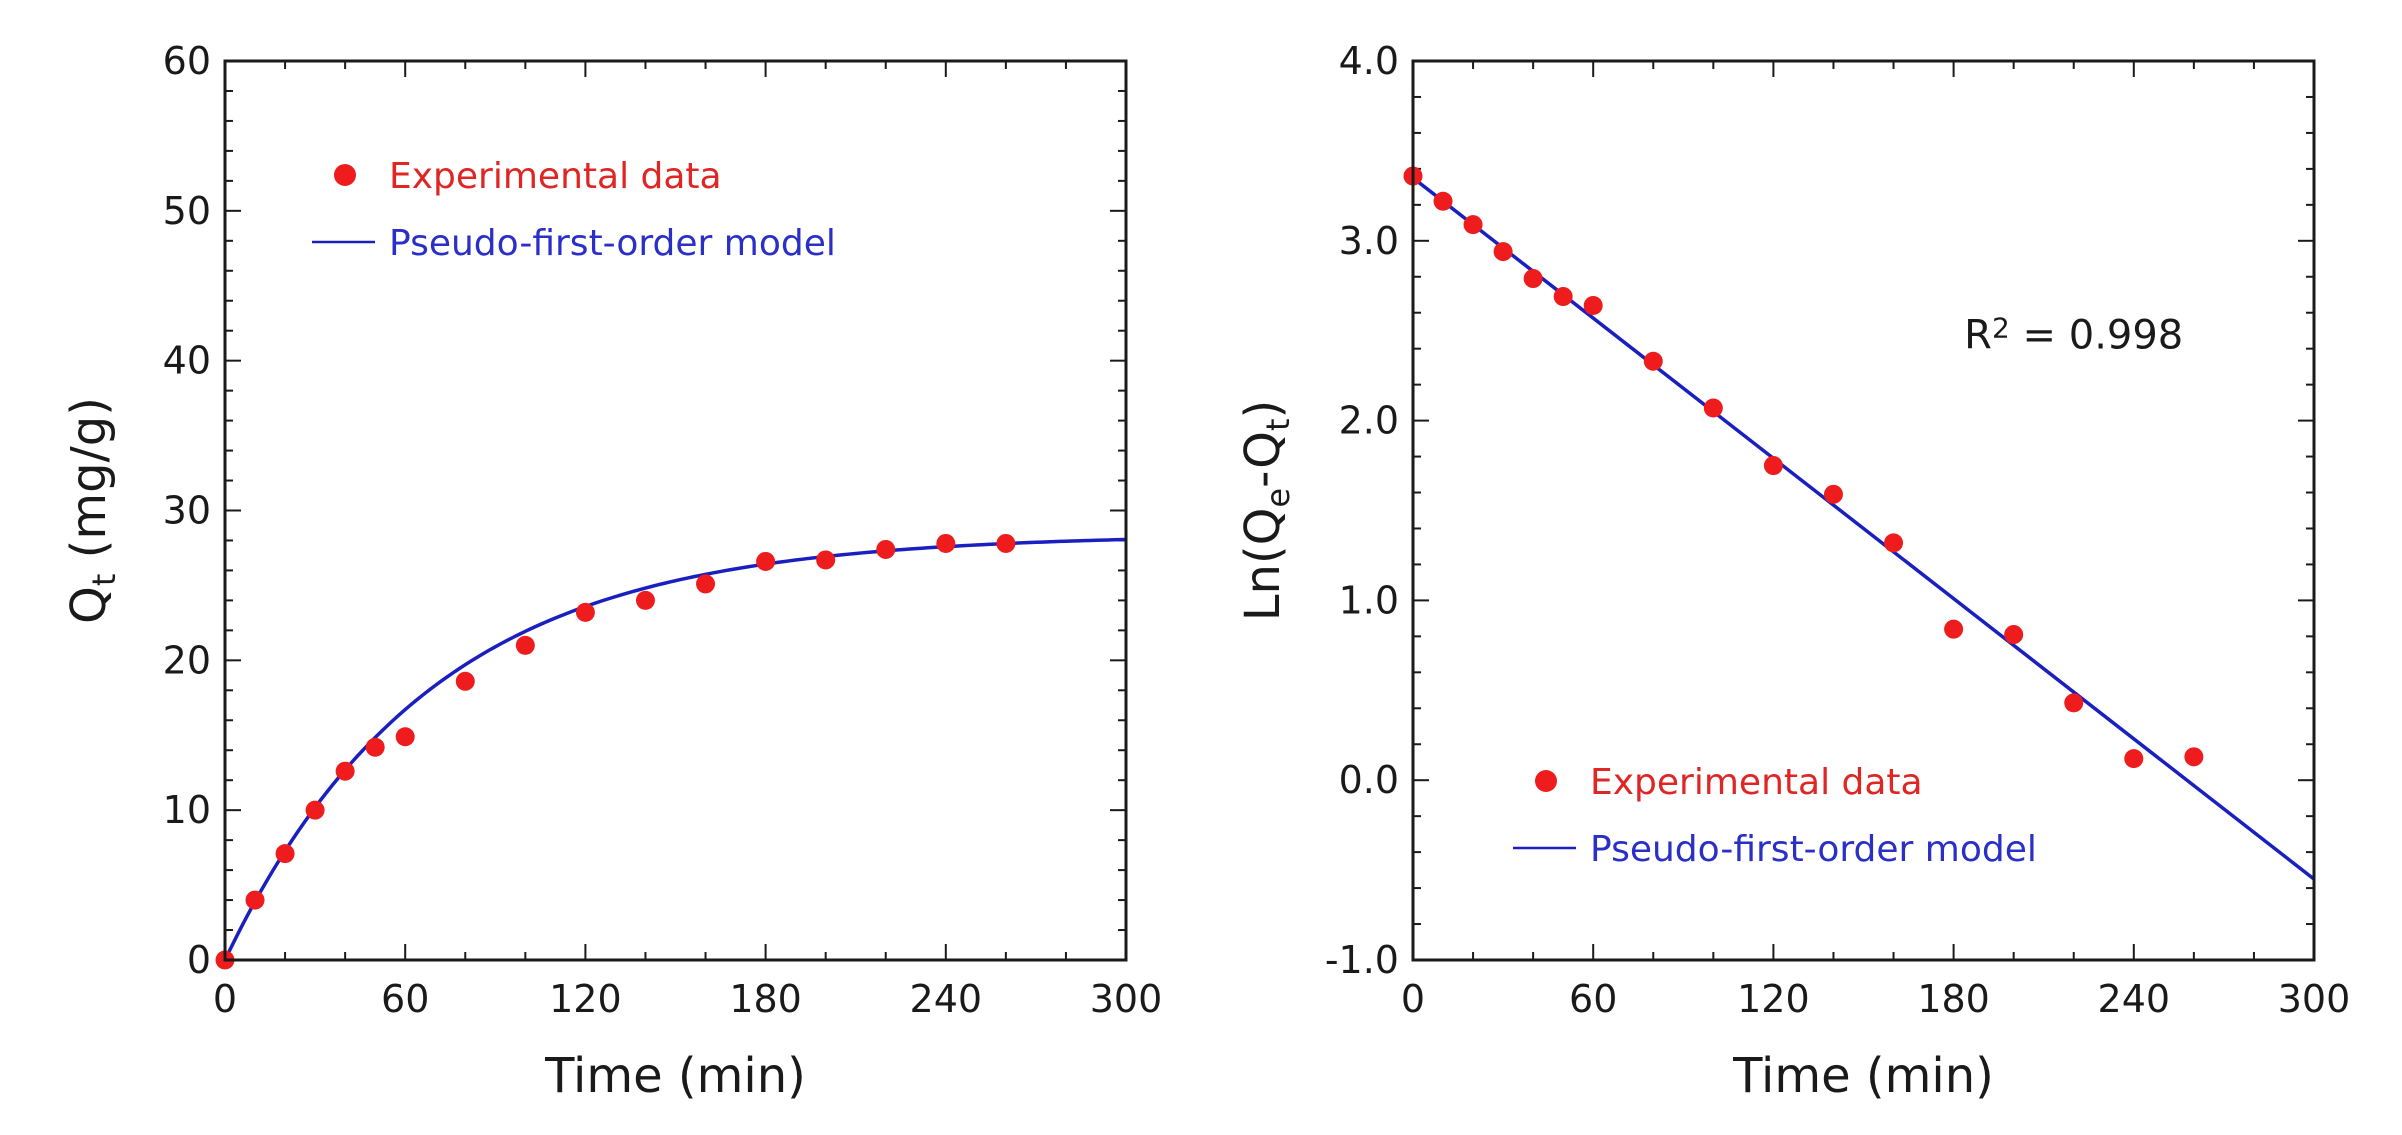  Describe the element at coordinates (1263, 409) in the screenshot. I see `y-axis-title-part: )` at that location.